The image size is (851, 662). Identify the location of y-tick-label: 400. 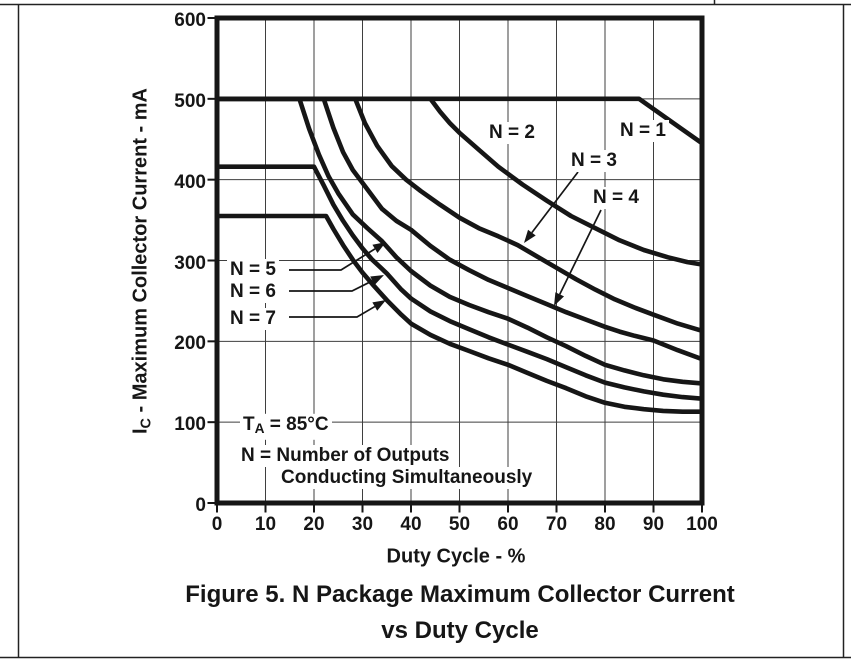
(190, 182).